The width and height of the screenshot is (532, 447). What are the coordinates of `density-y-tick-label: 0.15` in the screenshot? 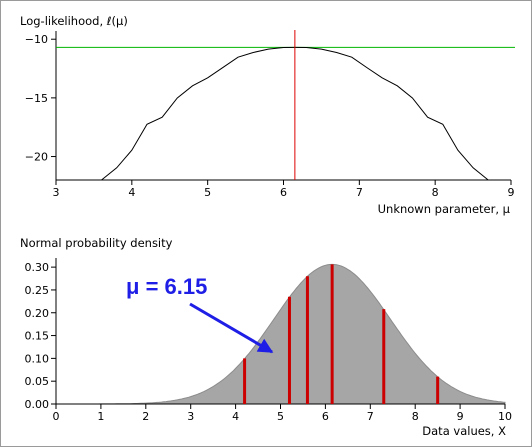 It's located at (37, 336).